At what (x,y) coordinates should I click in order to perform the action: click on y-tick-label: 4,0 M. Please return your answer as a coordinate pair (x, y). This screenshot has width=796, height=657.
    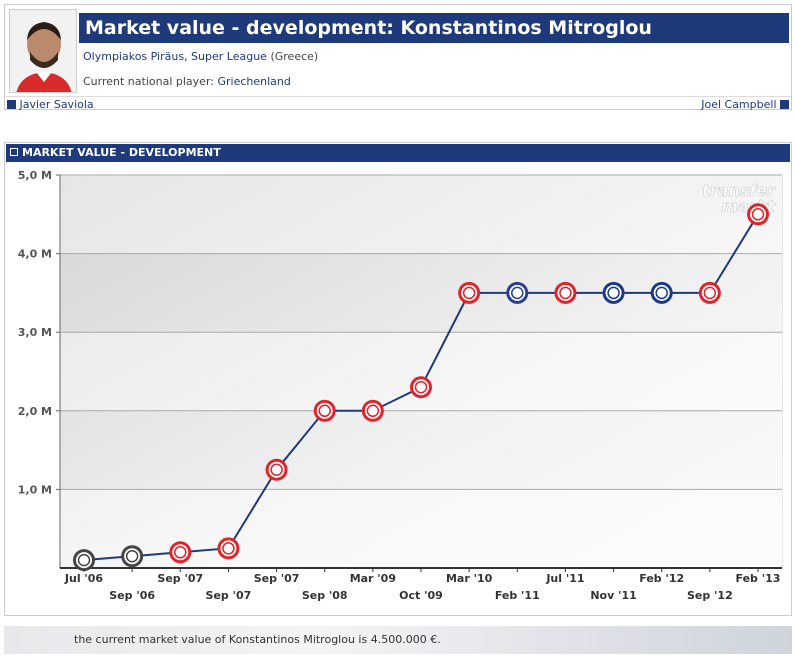
    Looking at the image, I should click on (35, 254).